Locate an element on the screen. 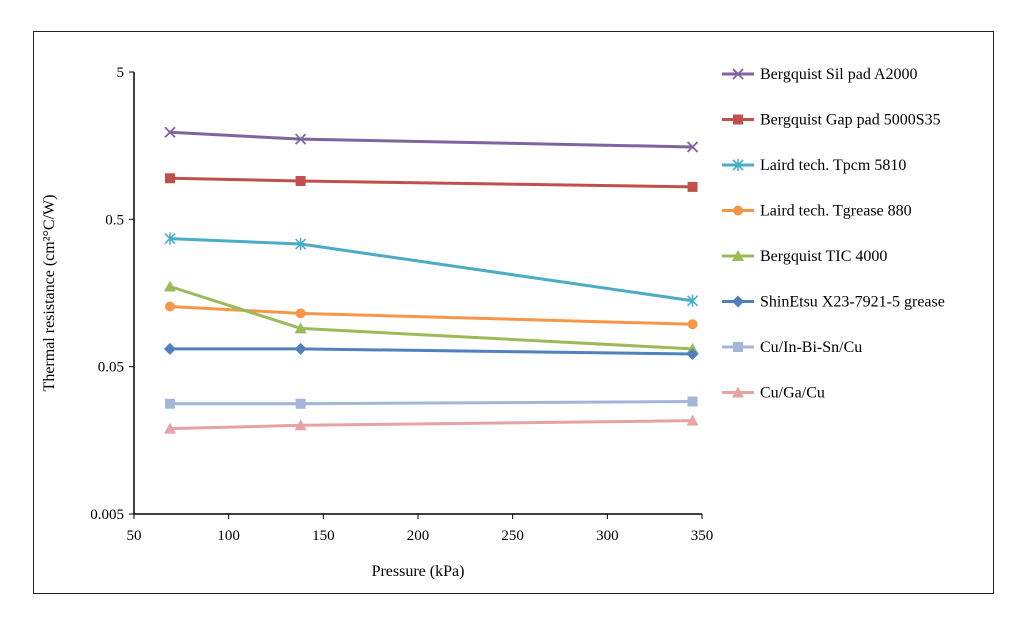 Image resolution: width=1024 pixels, height=617 pixels. y-tick-label: 5 is located at coordinates (121, 73).